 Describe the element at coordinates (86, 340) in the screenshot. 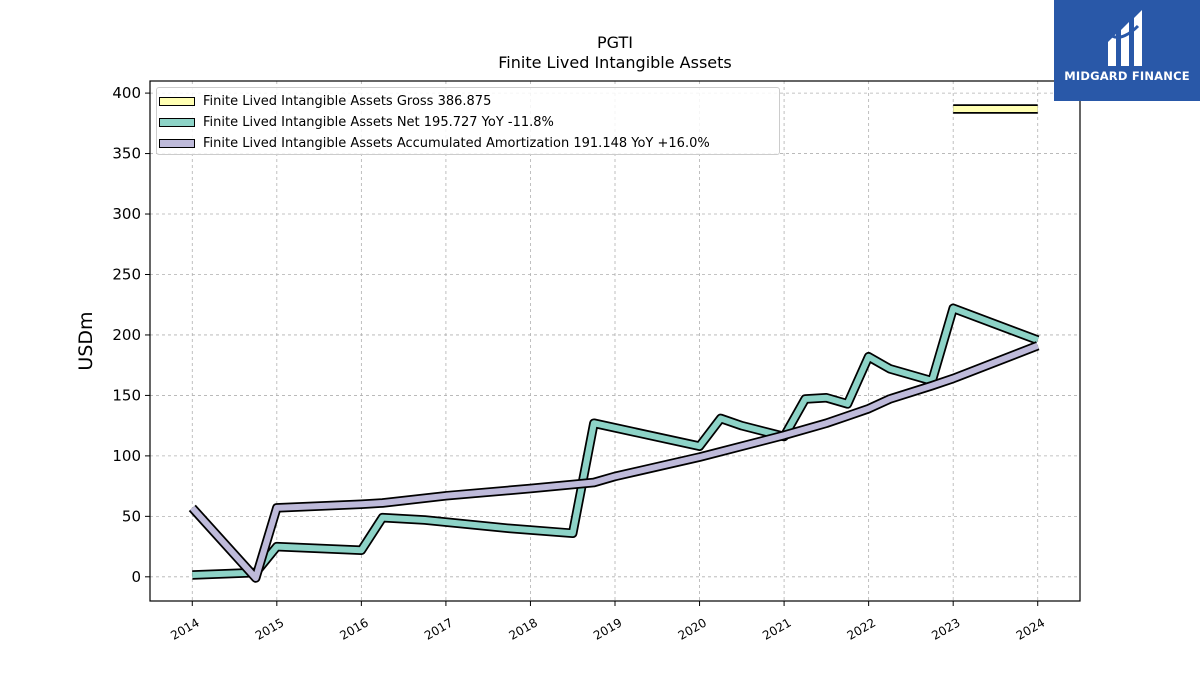

I see `y-axis-label: USDm` at that location.